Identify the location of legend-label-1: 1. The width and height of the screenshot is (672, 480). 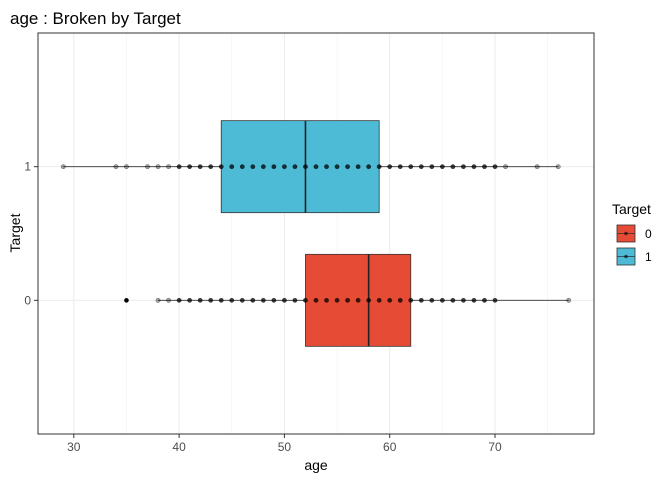
(648, 257).